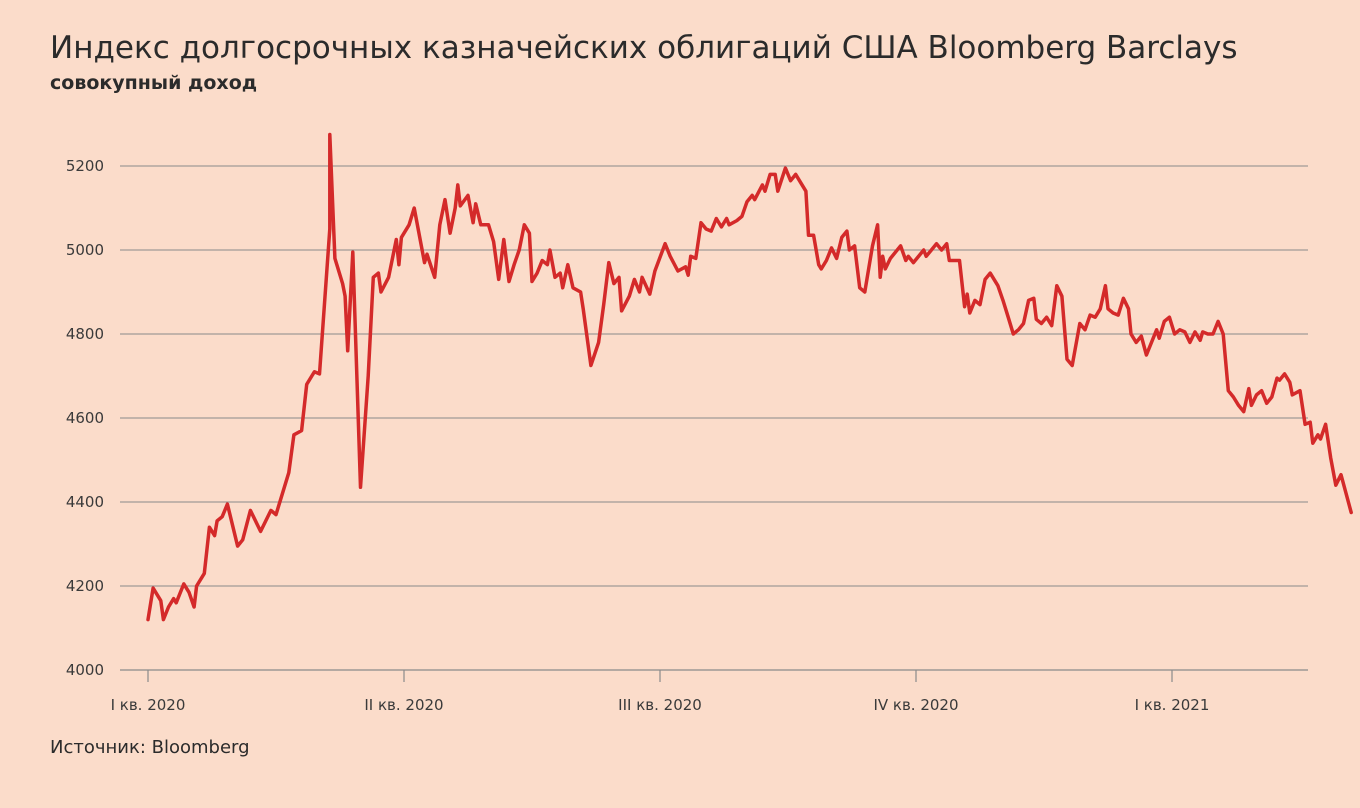 Image resolution: width=1360 pixels, height=808 pixels. What do you see at coordinates (154, 83) in the screenshot?
I see `chart-subtitle: совокупный доход` at bounding box center [154, 83].